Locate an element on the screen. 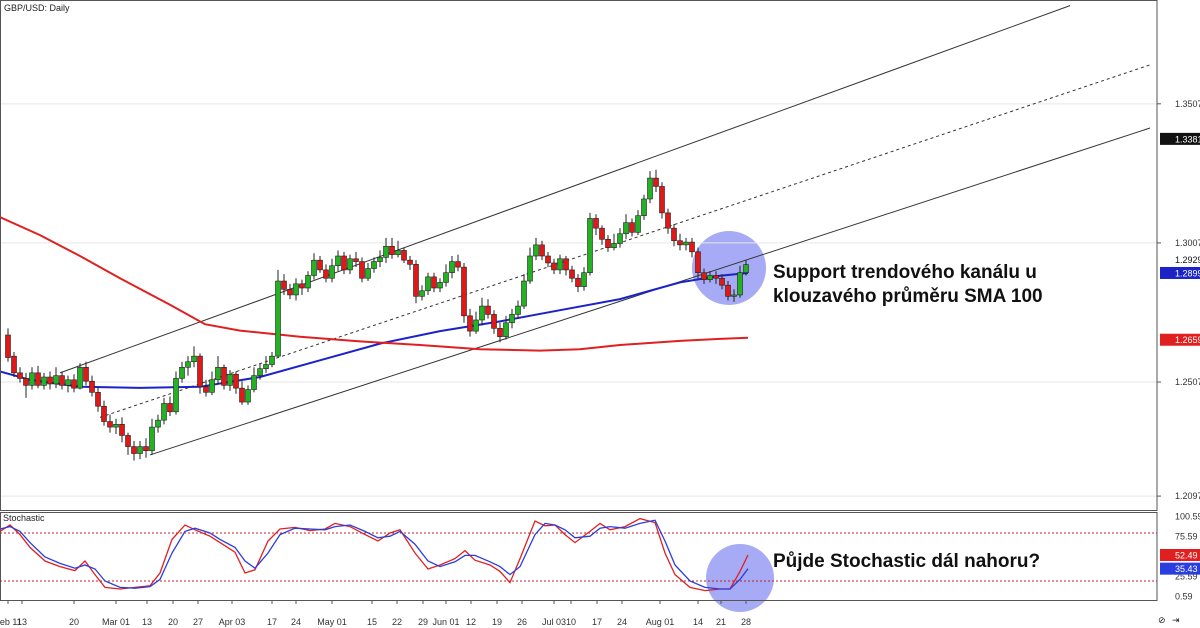 This screenshot has width=1200, height=628. stochastic-tick-label: 75.59 is located at coordinates (1186, 537).